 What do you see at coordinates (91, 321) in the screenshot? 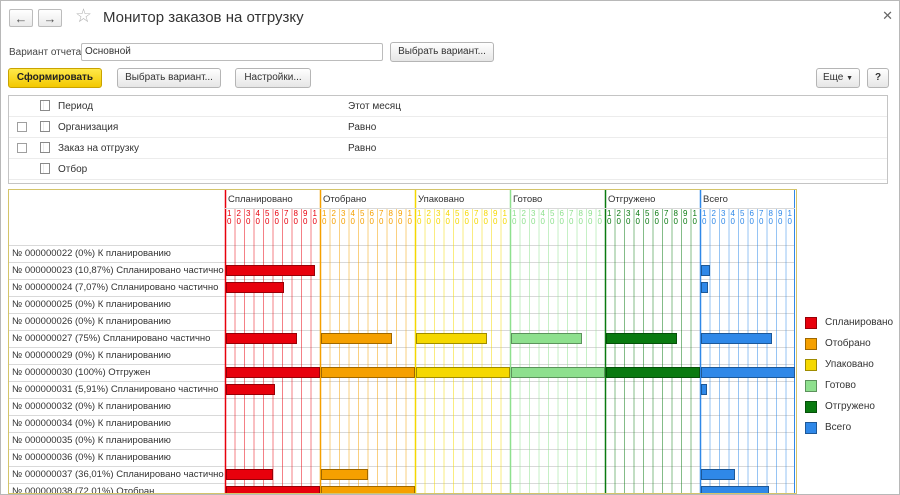
I see `order-link: № 000000026 (0%) К планированию` at bounding box center [91, 321].